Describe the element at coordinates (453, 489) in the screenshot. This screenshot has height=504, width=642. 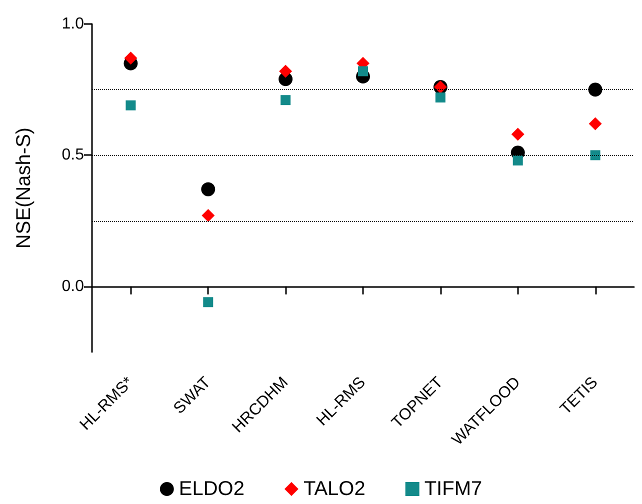
I see `legend-label: TIFM7` at that location.